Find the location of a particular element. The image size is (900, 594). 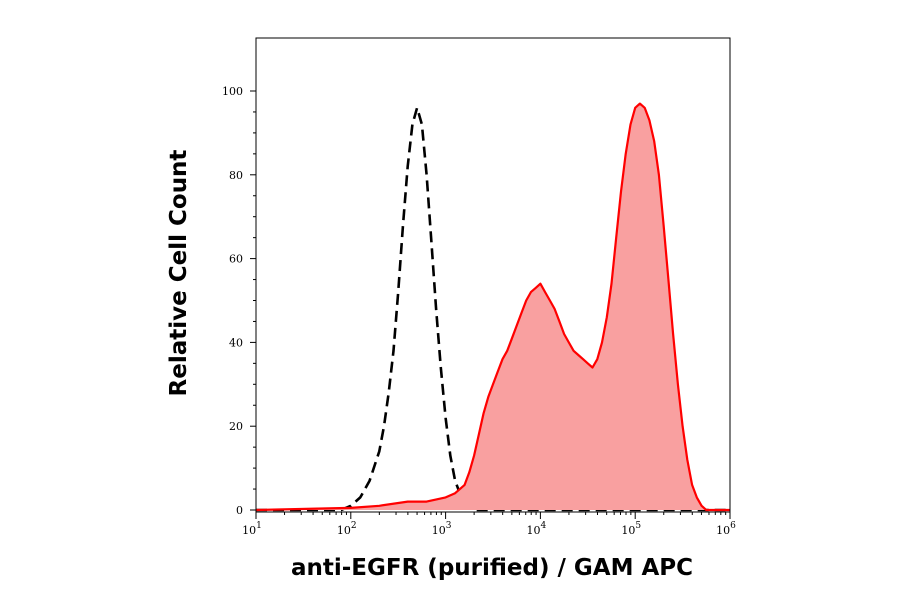

x-tick-label: 10⁶ is located at coordinates (726, 529).